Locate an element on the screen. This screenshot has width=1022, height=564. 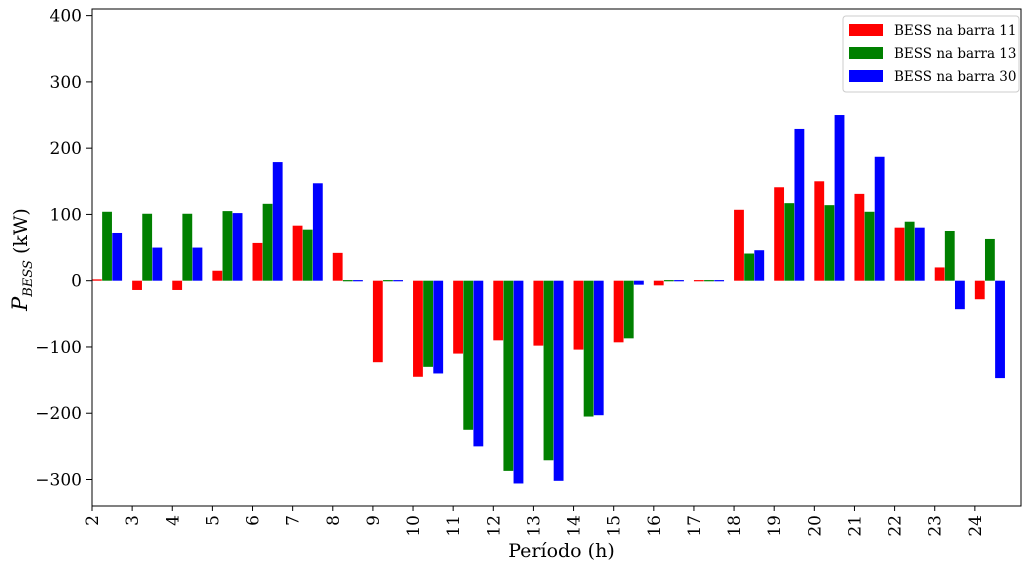
y-tick-label: 200 is located at coordinates (66, 149).